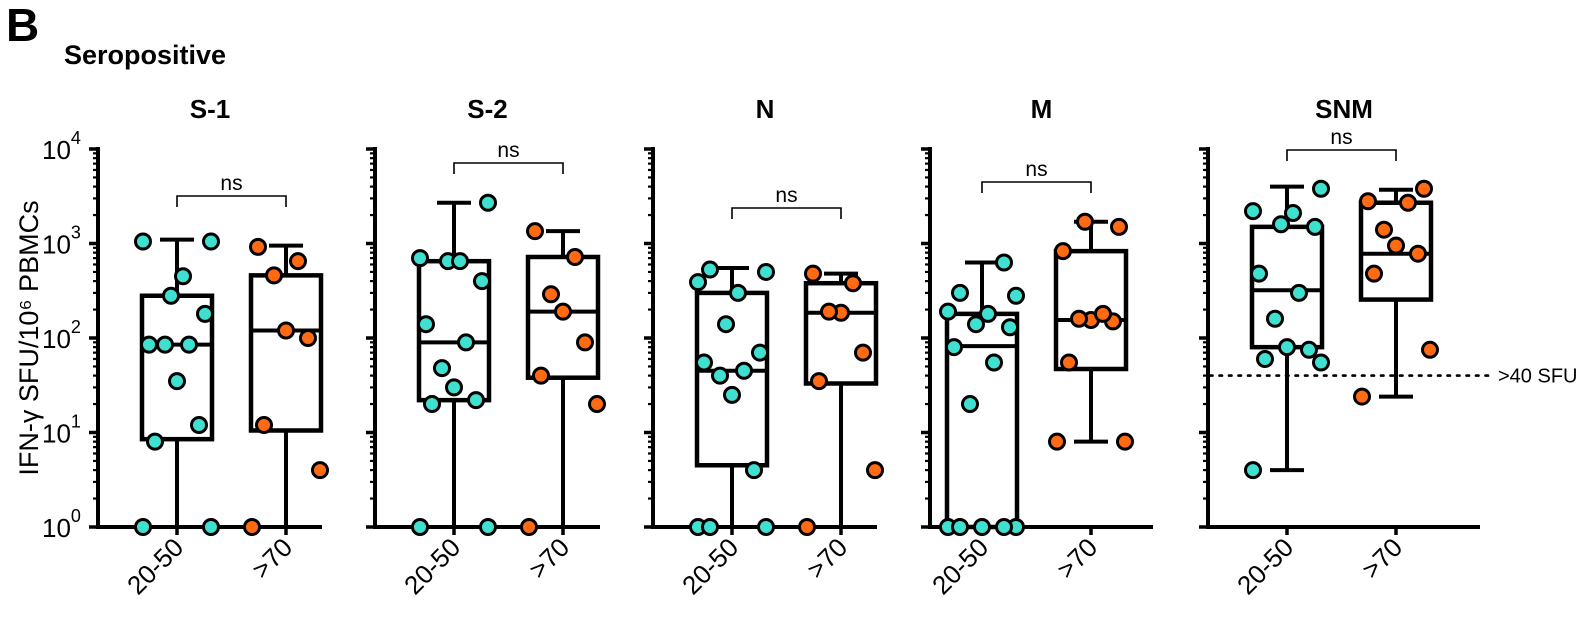 This screenshot has height=627, width=1591. What do you see at coordinates (1091, 310) in the screenshot?
I see `box` at bounding box center [1091, 310].